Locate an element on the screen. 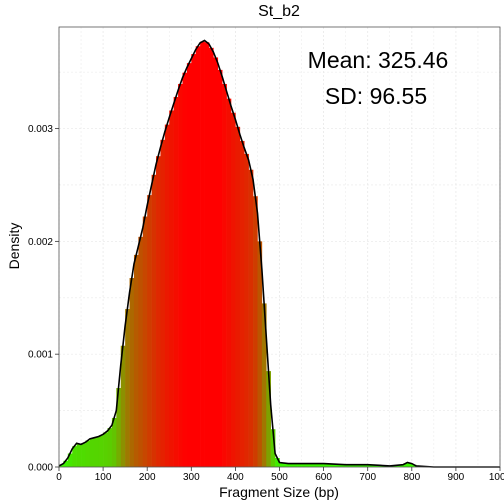  x-tick-label: 400 is located at coordinates (235, 477).